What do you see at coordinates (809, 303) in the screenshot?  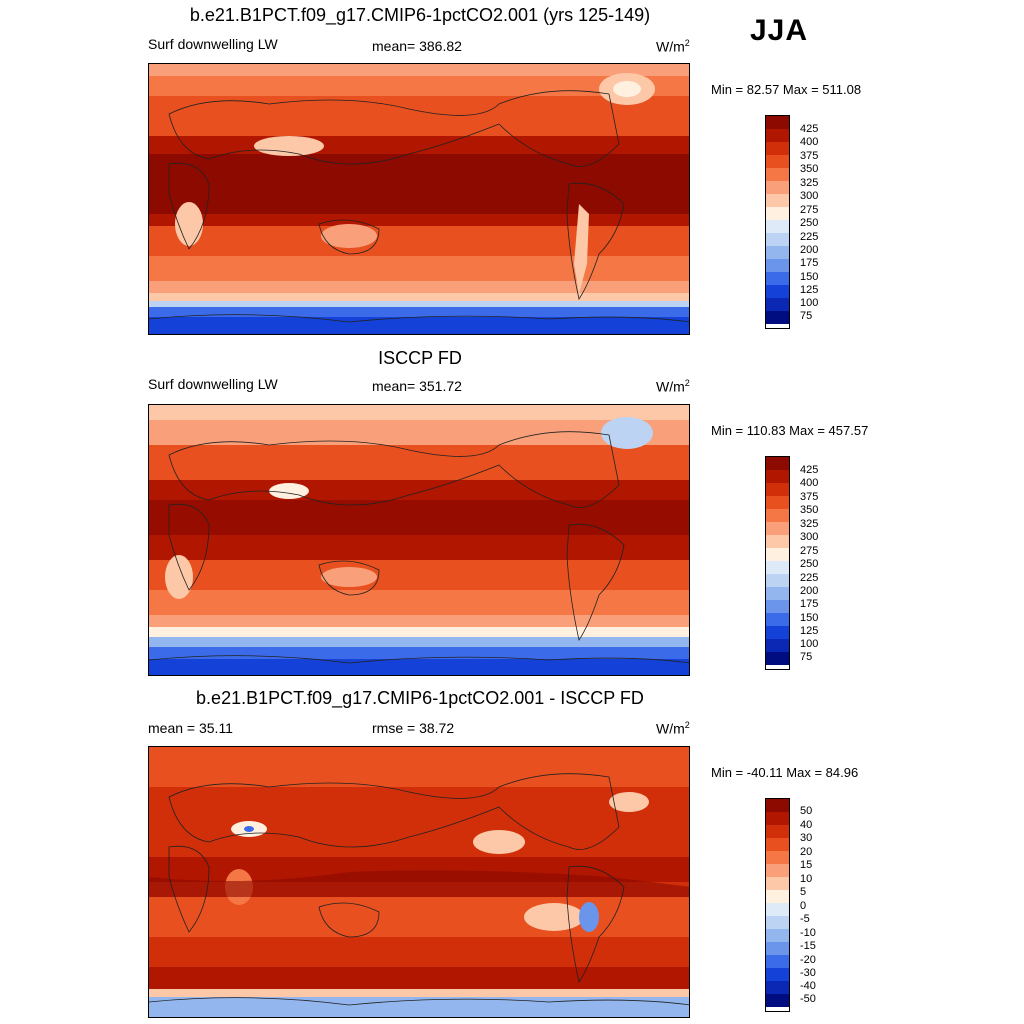 I see `cbar1-tick: 100` at bounding box center [809, 303].